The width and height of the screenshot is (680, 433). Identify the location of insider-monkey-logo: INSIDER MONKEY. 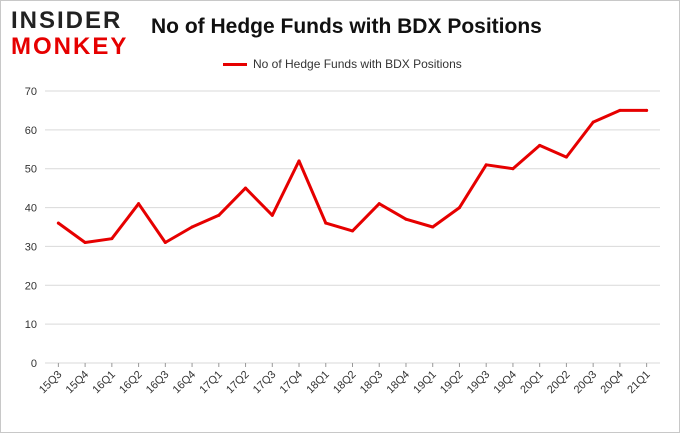
(69, 34).